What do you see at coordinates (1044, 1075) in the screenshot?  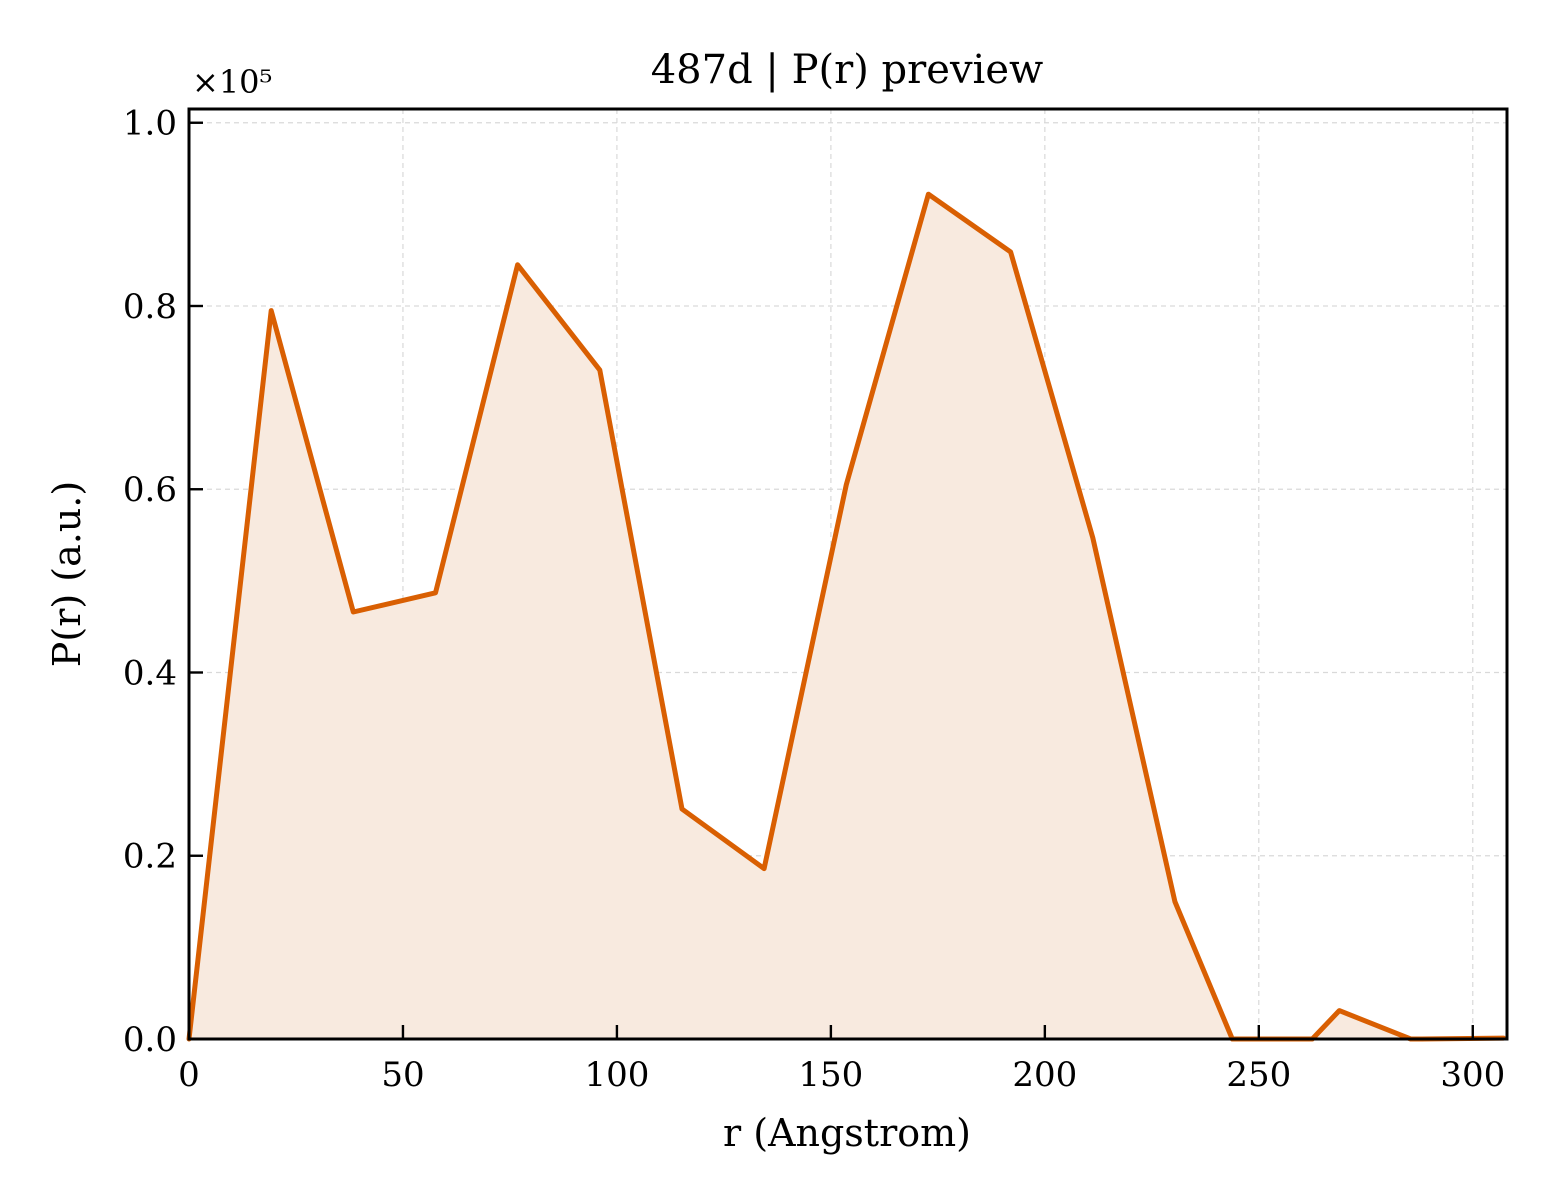 I see `x-tick-label: 200` at bounding box center [1044, 1075].